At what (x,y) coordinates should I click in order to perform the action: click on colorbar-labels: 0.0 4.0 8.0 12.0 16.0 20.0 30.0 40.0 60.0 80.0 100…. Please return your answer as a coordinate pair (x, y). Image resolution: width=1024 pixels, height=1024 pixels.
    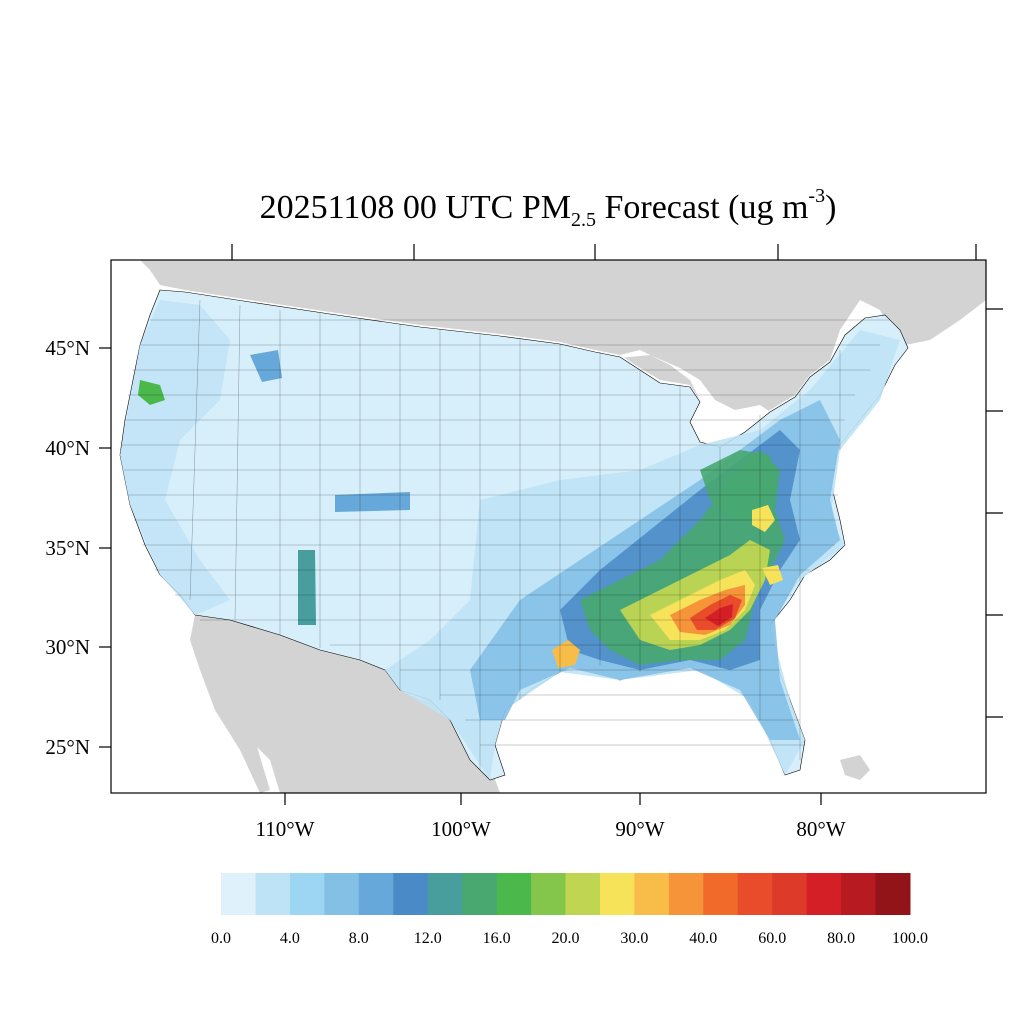
    Looking at the image, I should click on (569, 938).